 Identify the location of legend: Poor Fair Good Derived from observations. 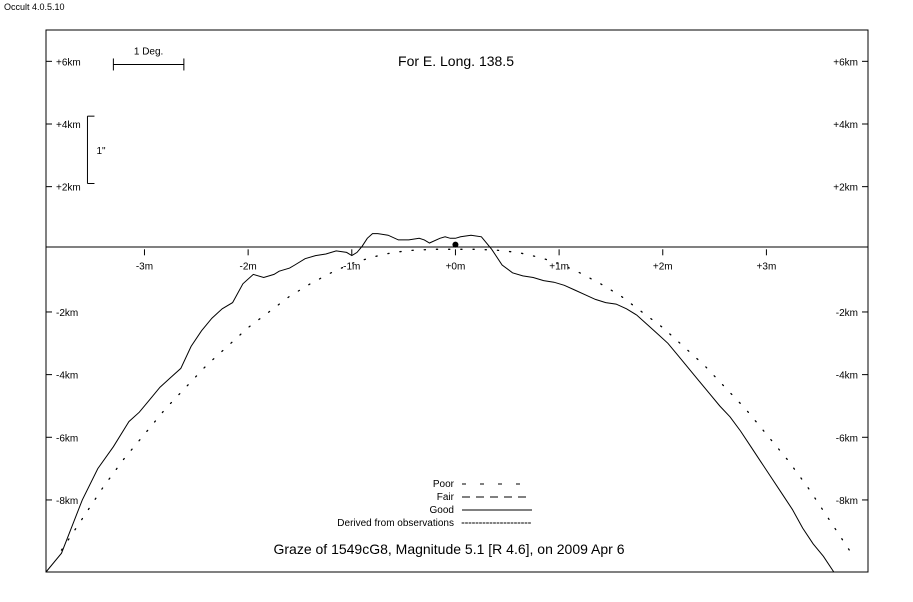
(435, 504).